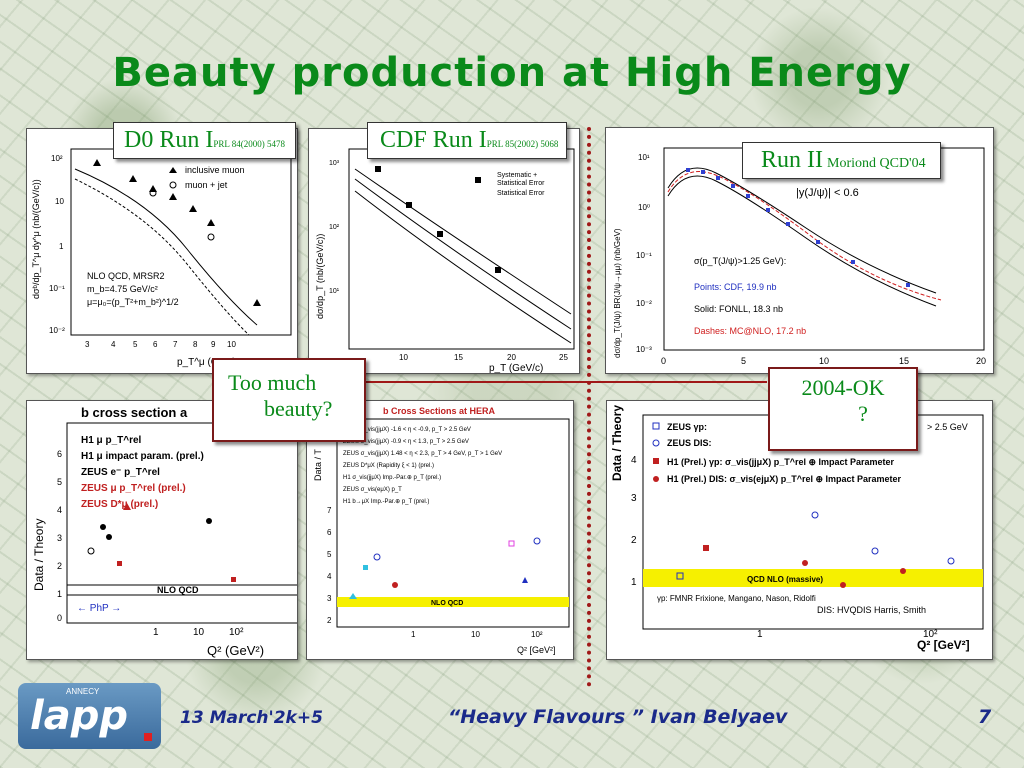 Image resolution: width=1024 pixels, height=768 pixels. Describe the element at coordinates (634, 582) in the screenshot. I see `hera3-ytick: 1` at that location.